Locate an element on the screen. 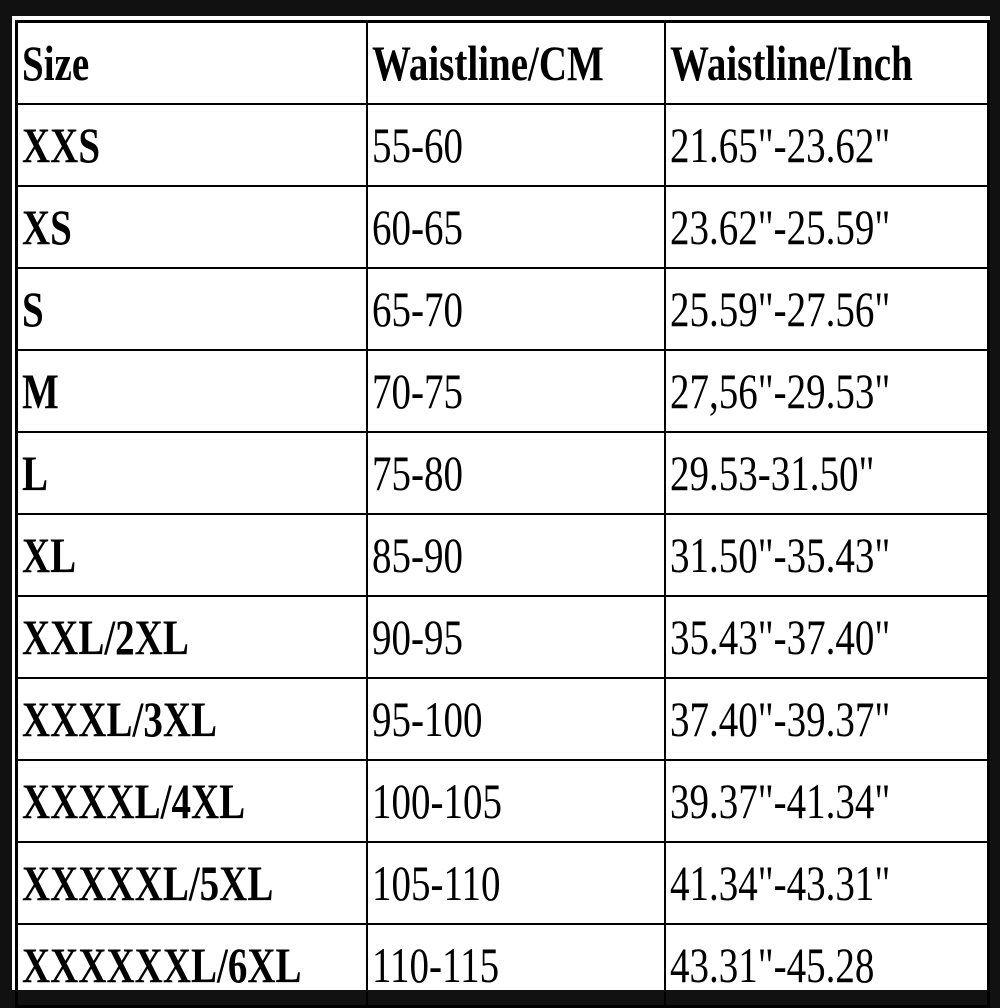  waist-inch-cell: 21.65"-23.62" is located at coordinates (826, 145).